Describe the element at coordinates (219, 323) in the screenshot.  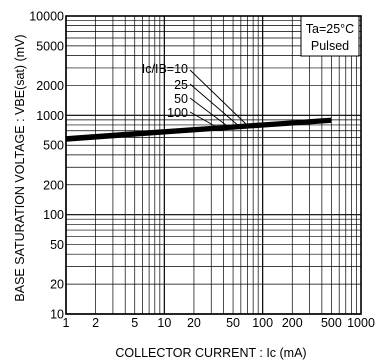
I see `x-tick-labels: 1 2 5 10 20 50 100 200 500 1000` at that location.